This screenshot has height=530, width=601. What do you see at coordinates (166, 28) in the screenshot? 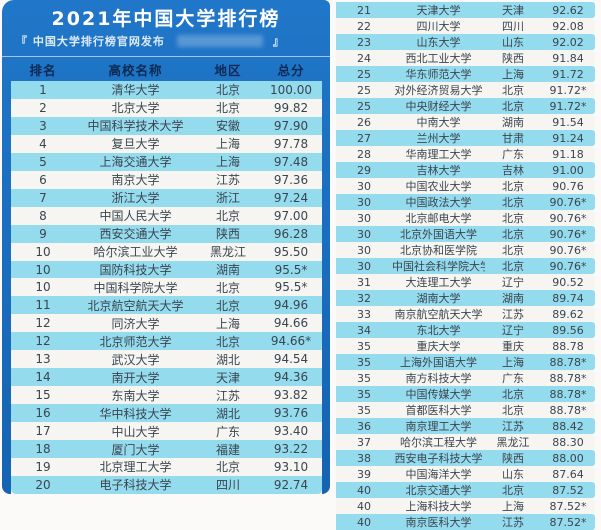
I see `panel-header: 2021年中国大学排行榜 『 中国大学排行榜官网发布 』` at bounding box center [166, 28].